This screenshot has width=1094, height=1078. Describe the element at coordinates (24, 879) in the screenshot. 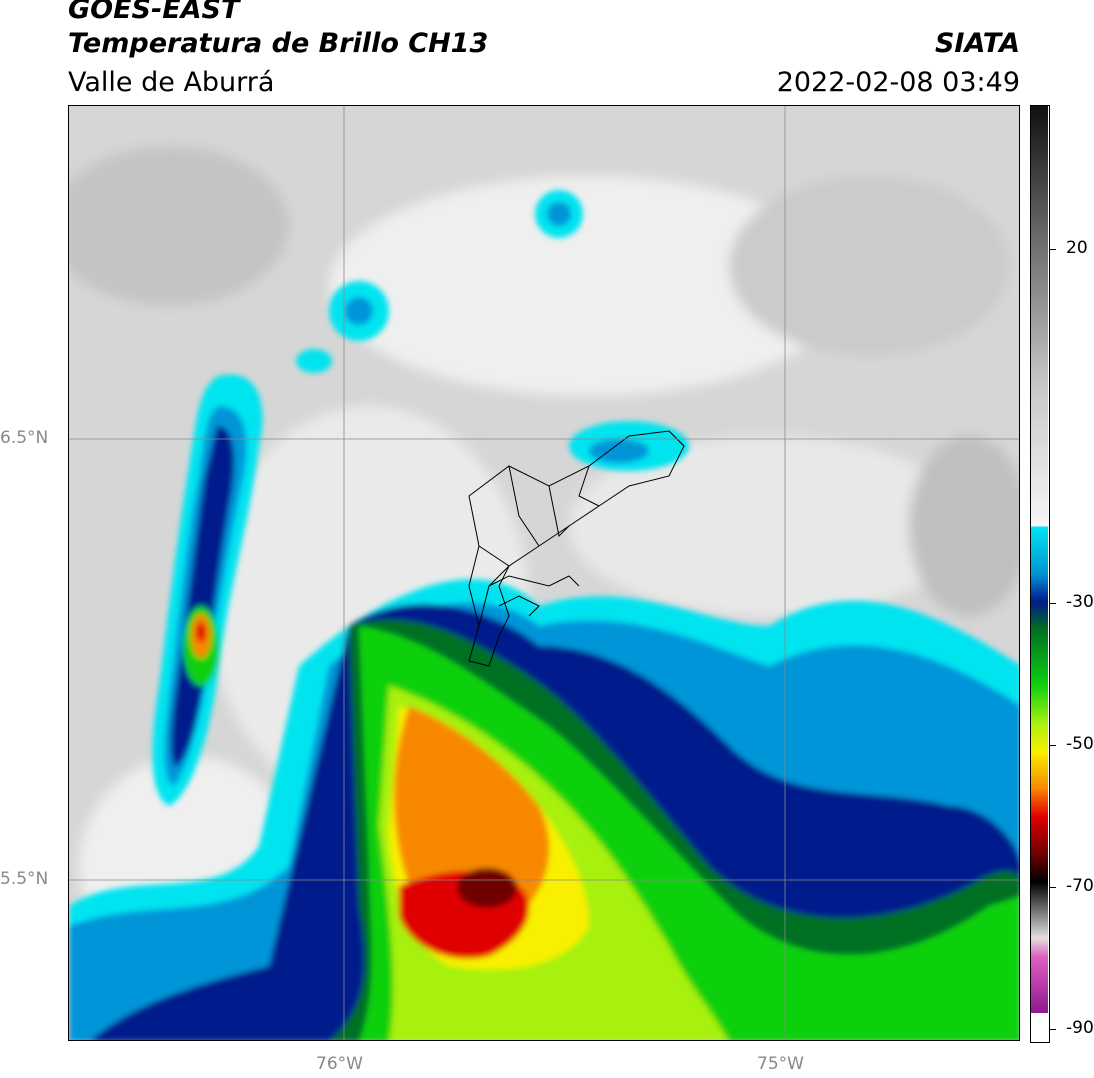

I see `latitude-label-5-5: 5.5°N` at that location.